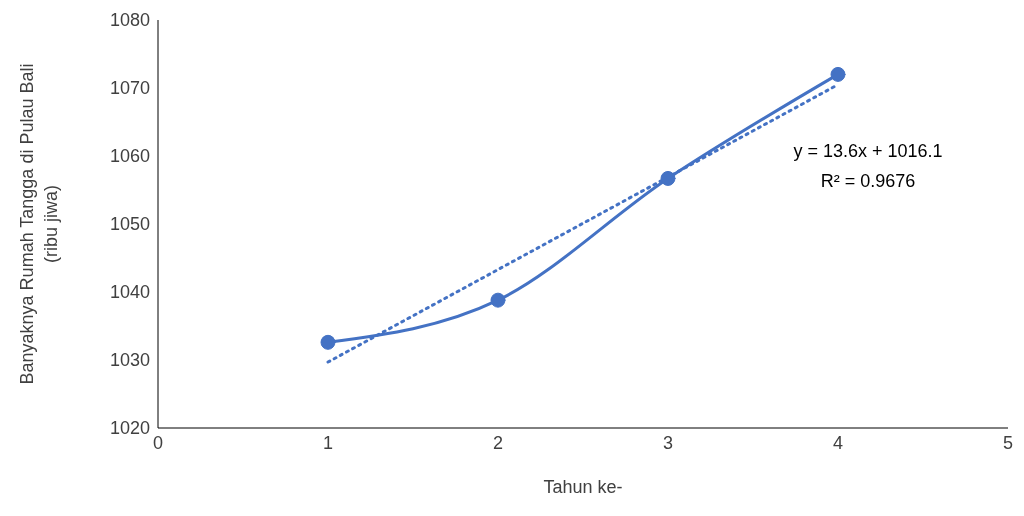 The width and height of the screenshot is (1024, 516). I want to click on x-tick-label: 0, so click(158, 442).